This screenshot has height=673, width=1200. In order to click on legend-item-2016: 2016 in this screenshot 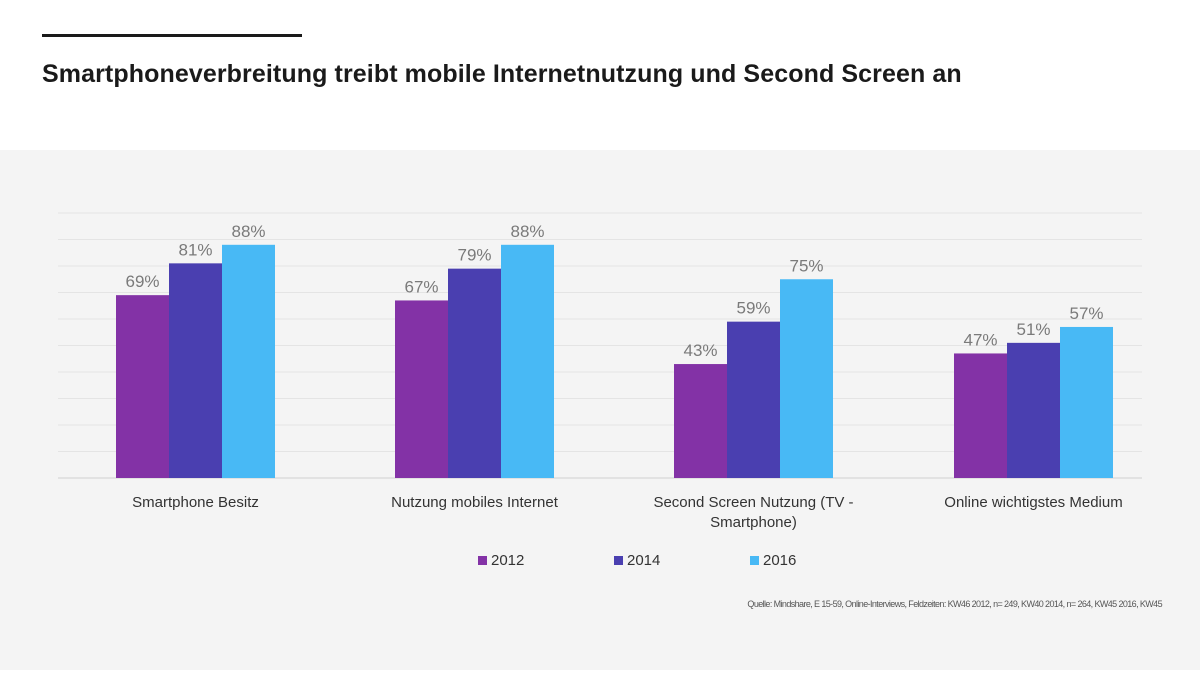, I will do `click(773, 560)`.